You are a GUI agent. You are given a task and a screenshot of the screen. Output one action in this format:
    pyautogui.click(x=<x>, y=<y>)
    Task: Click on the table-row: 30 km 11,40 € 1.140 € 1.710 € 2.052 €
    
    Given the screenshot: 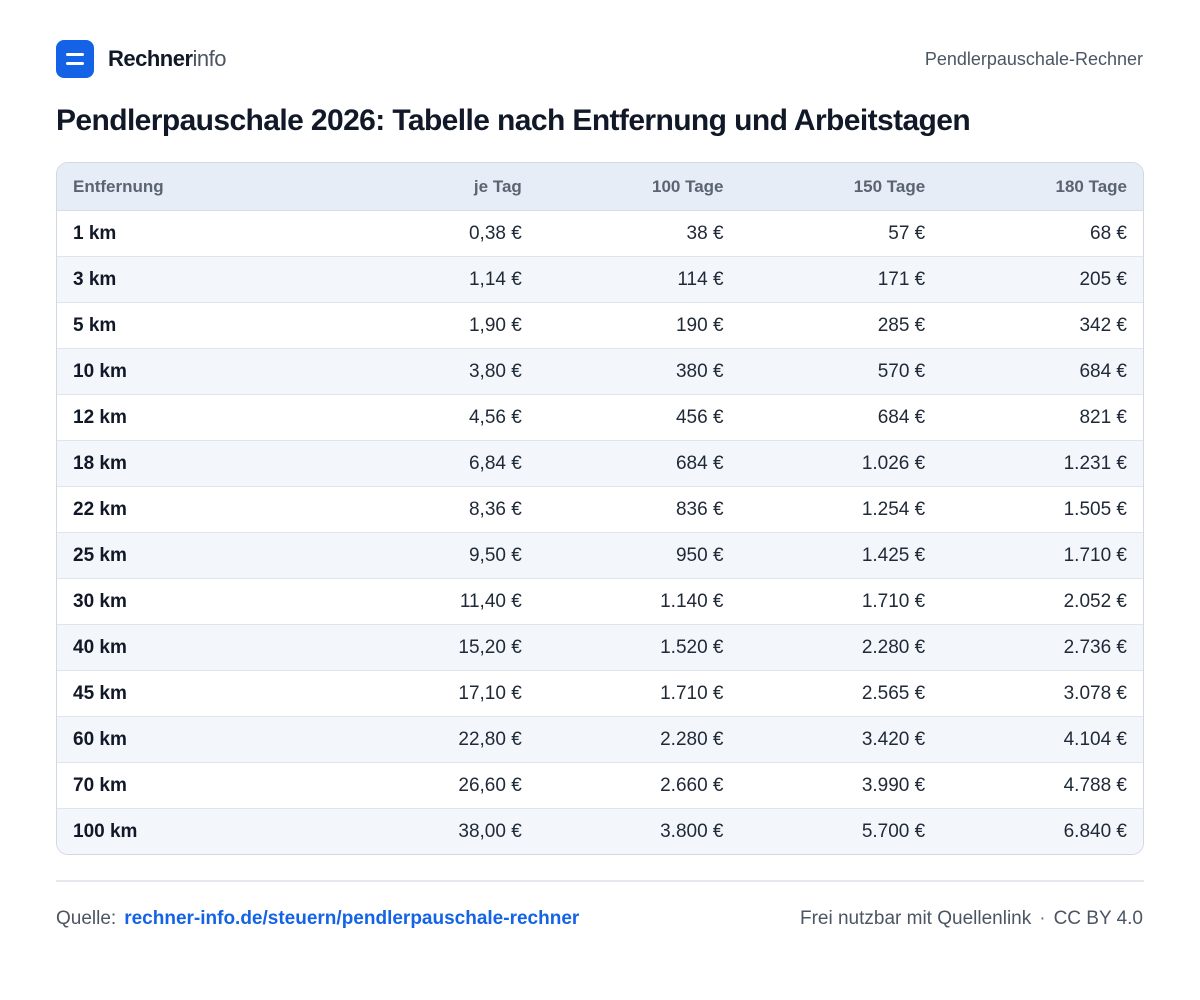 What is the action you would take?
    pyautogui.click(x=600, y=601)
    